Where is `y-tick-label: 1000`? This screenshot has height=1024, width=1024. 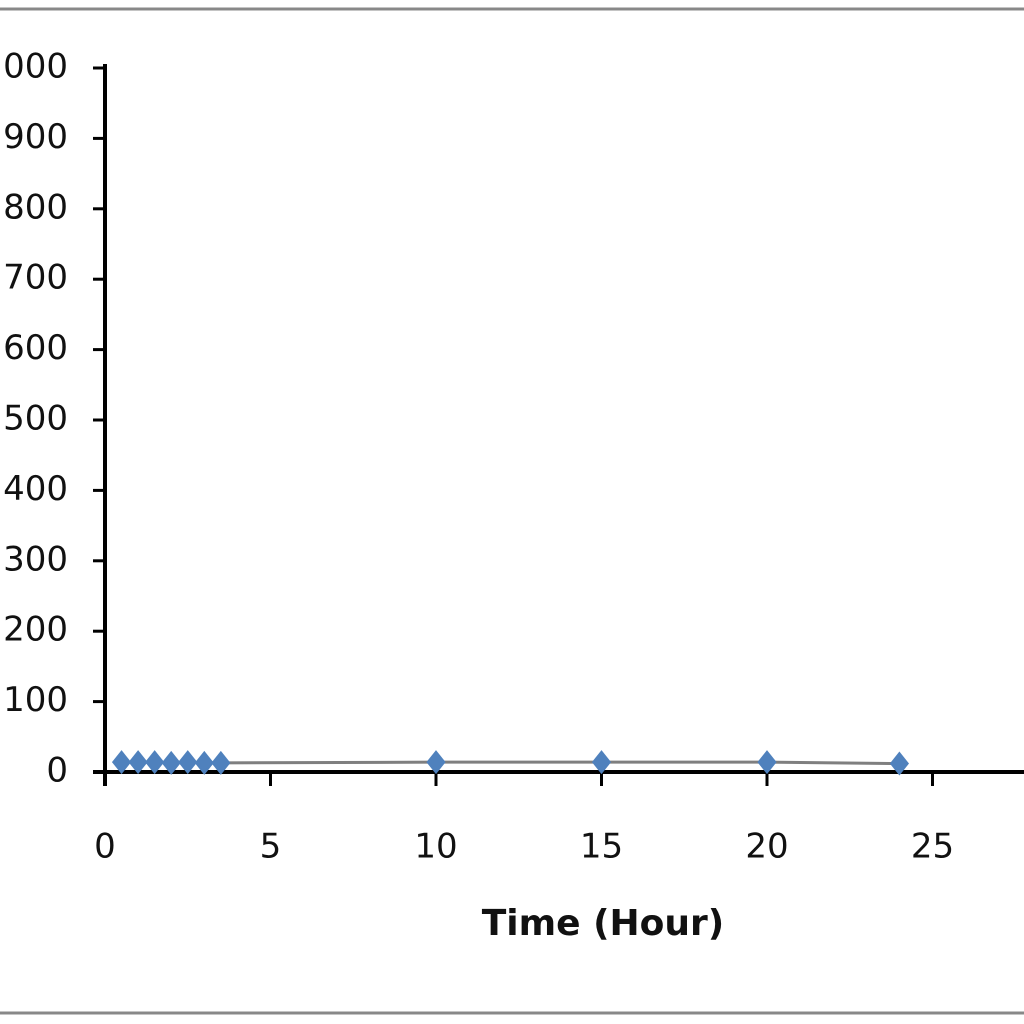 y-tick-label: 1000 is located at coordinates (34, 67).